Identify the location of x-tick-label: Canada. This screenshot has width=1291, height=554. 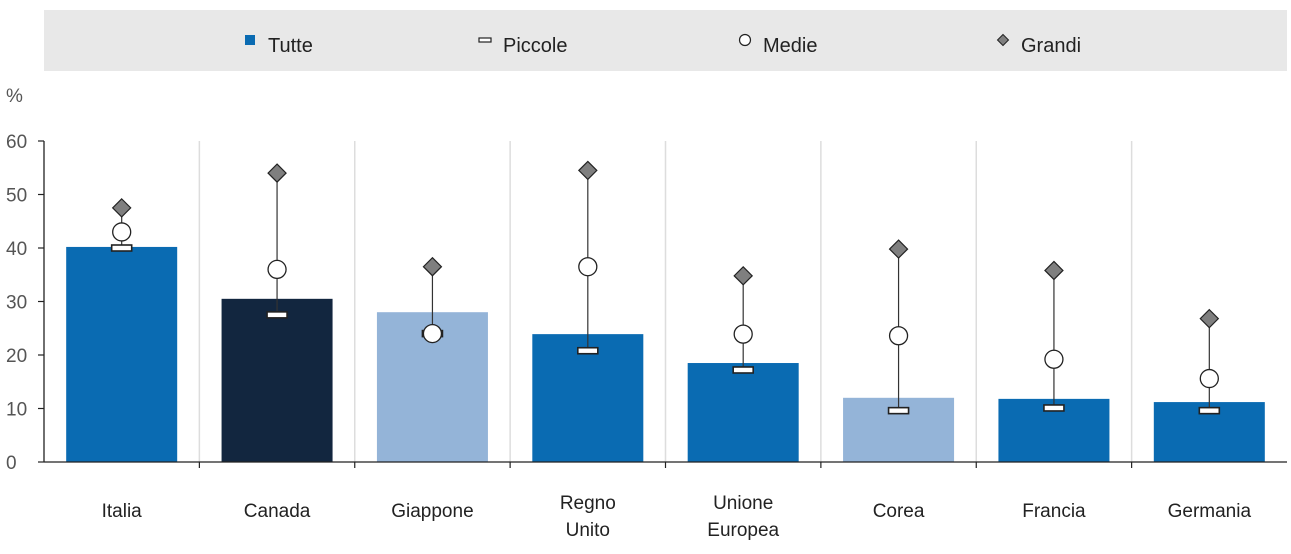
(277, 511).